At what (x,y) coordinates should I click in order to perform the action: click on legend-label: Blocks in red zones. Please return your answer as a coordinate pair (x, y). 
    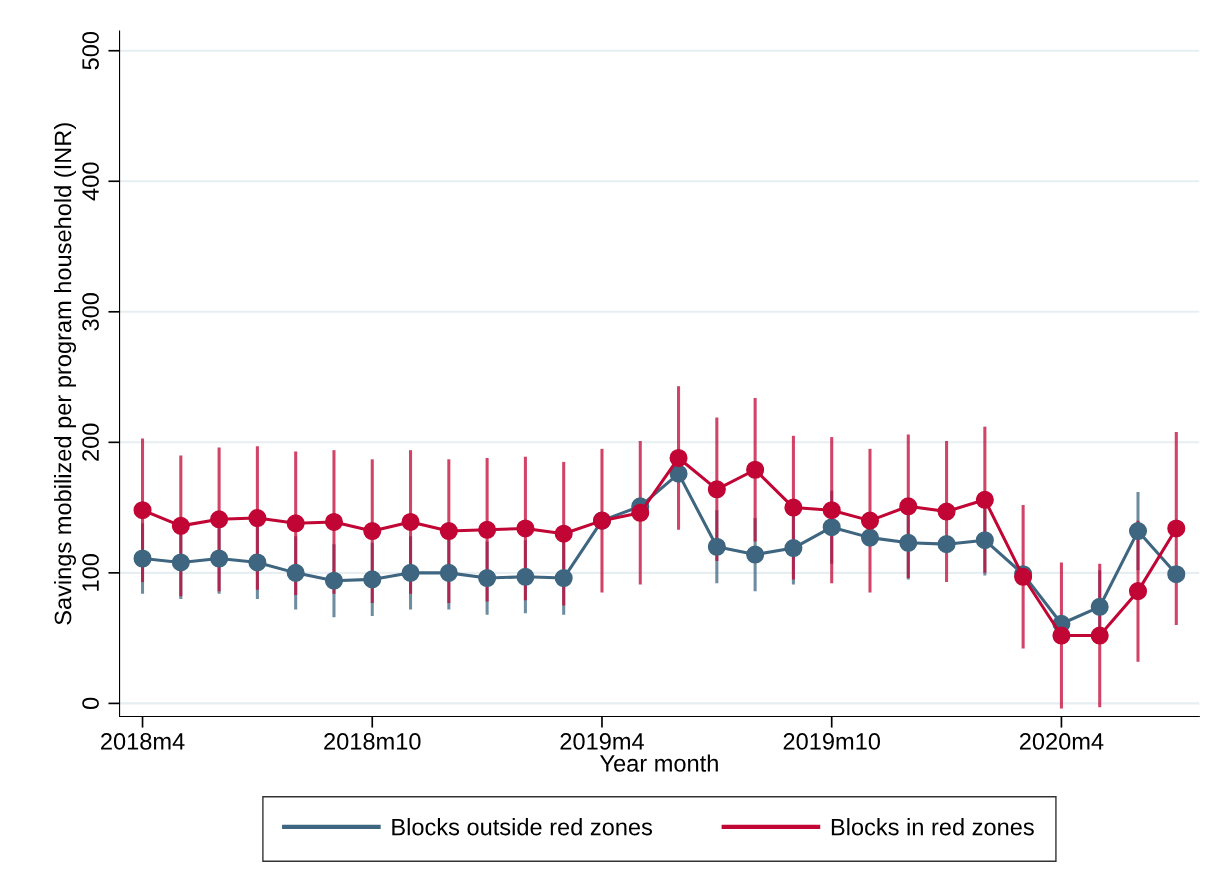
    Looking at the image, I should click on (932, 827).